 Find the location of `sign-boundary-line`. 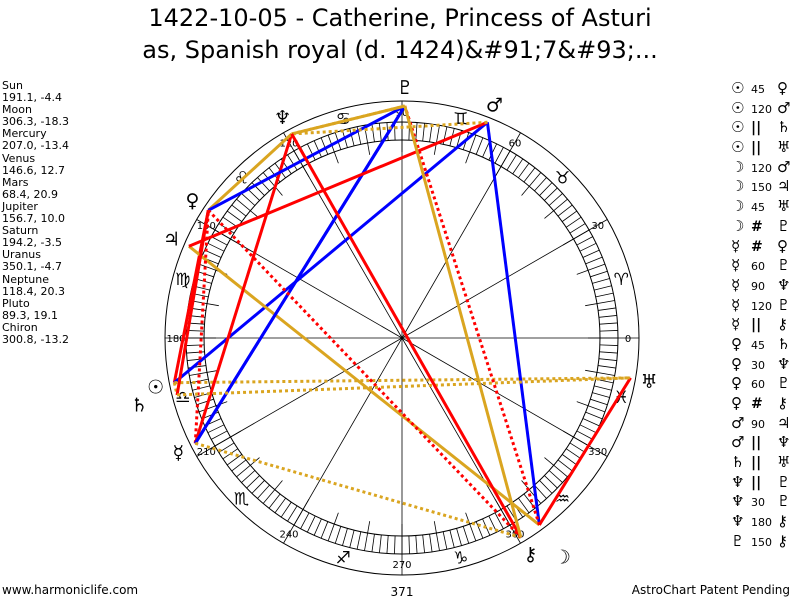

sign-boundary-line is located at coordinates (343, 235).